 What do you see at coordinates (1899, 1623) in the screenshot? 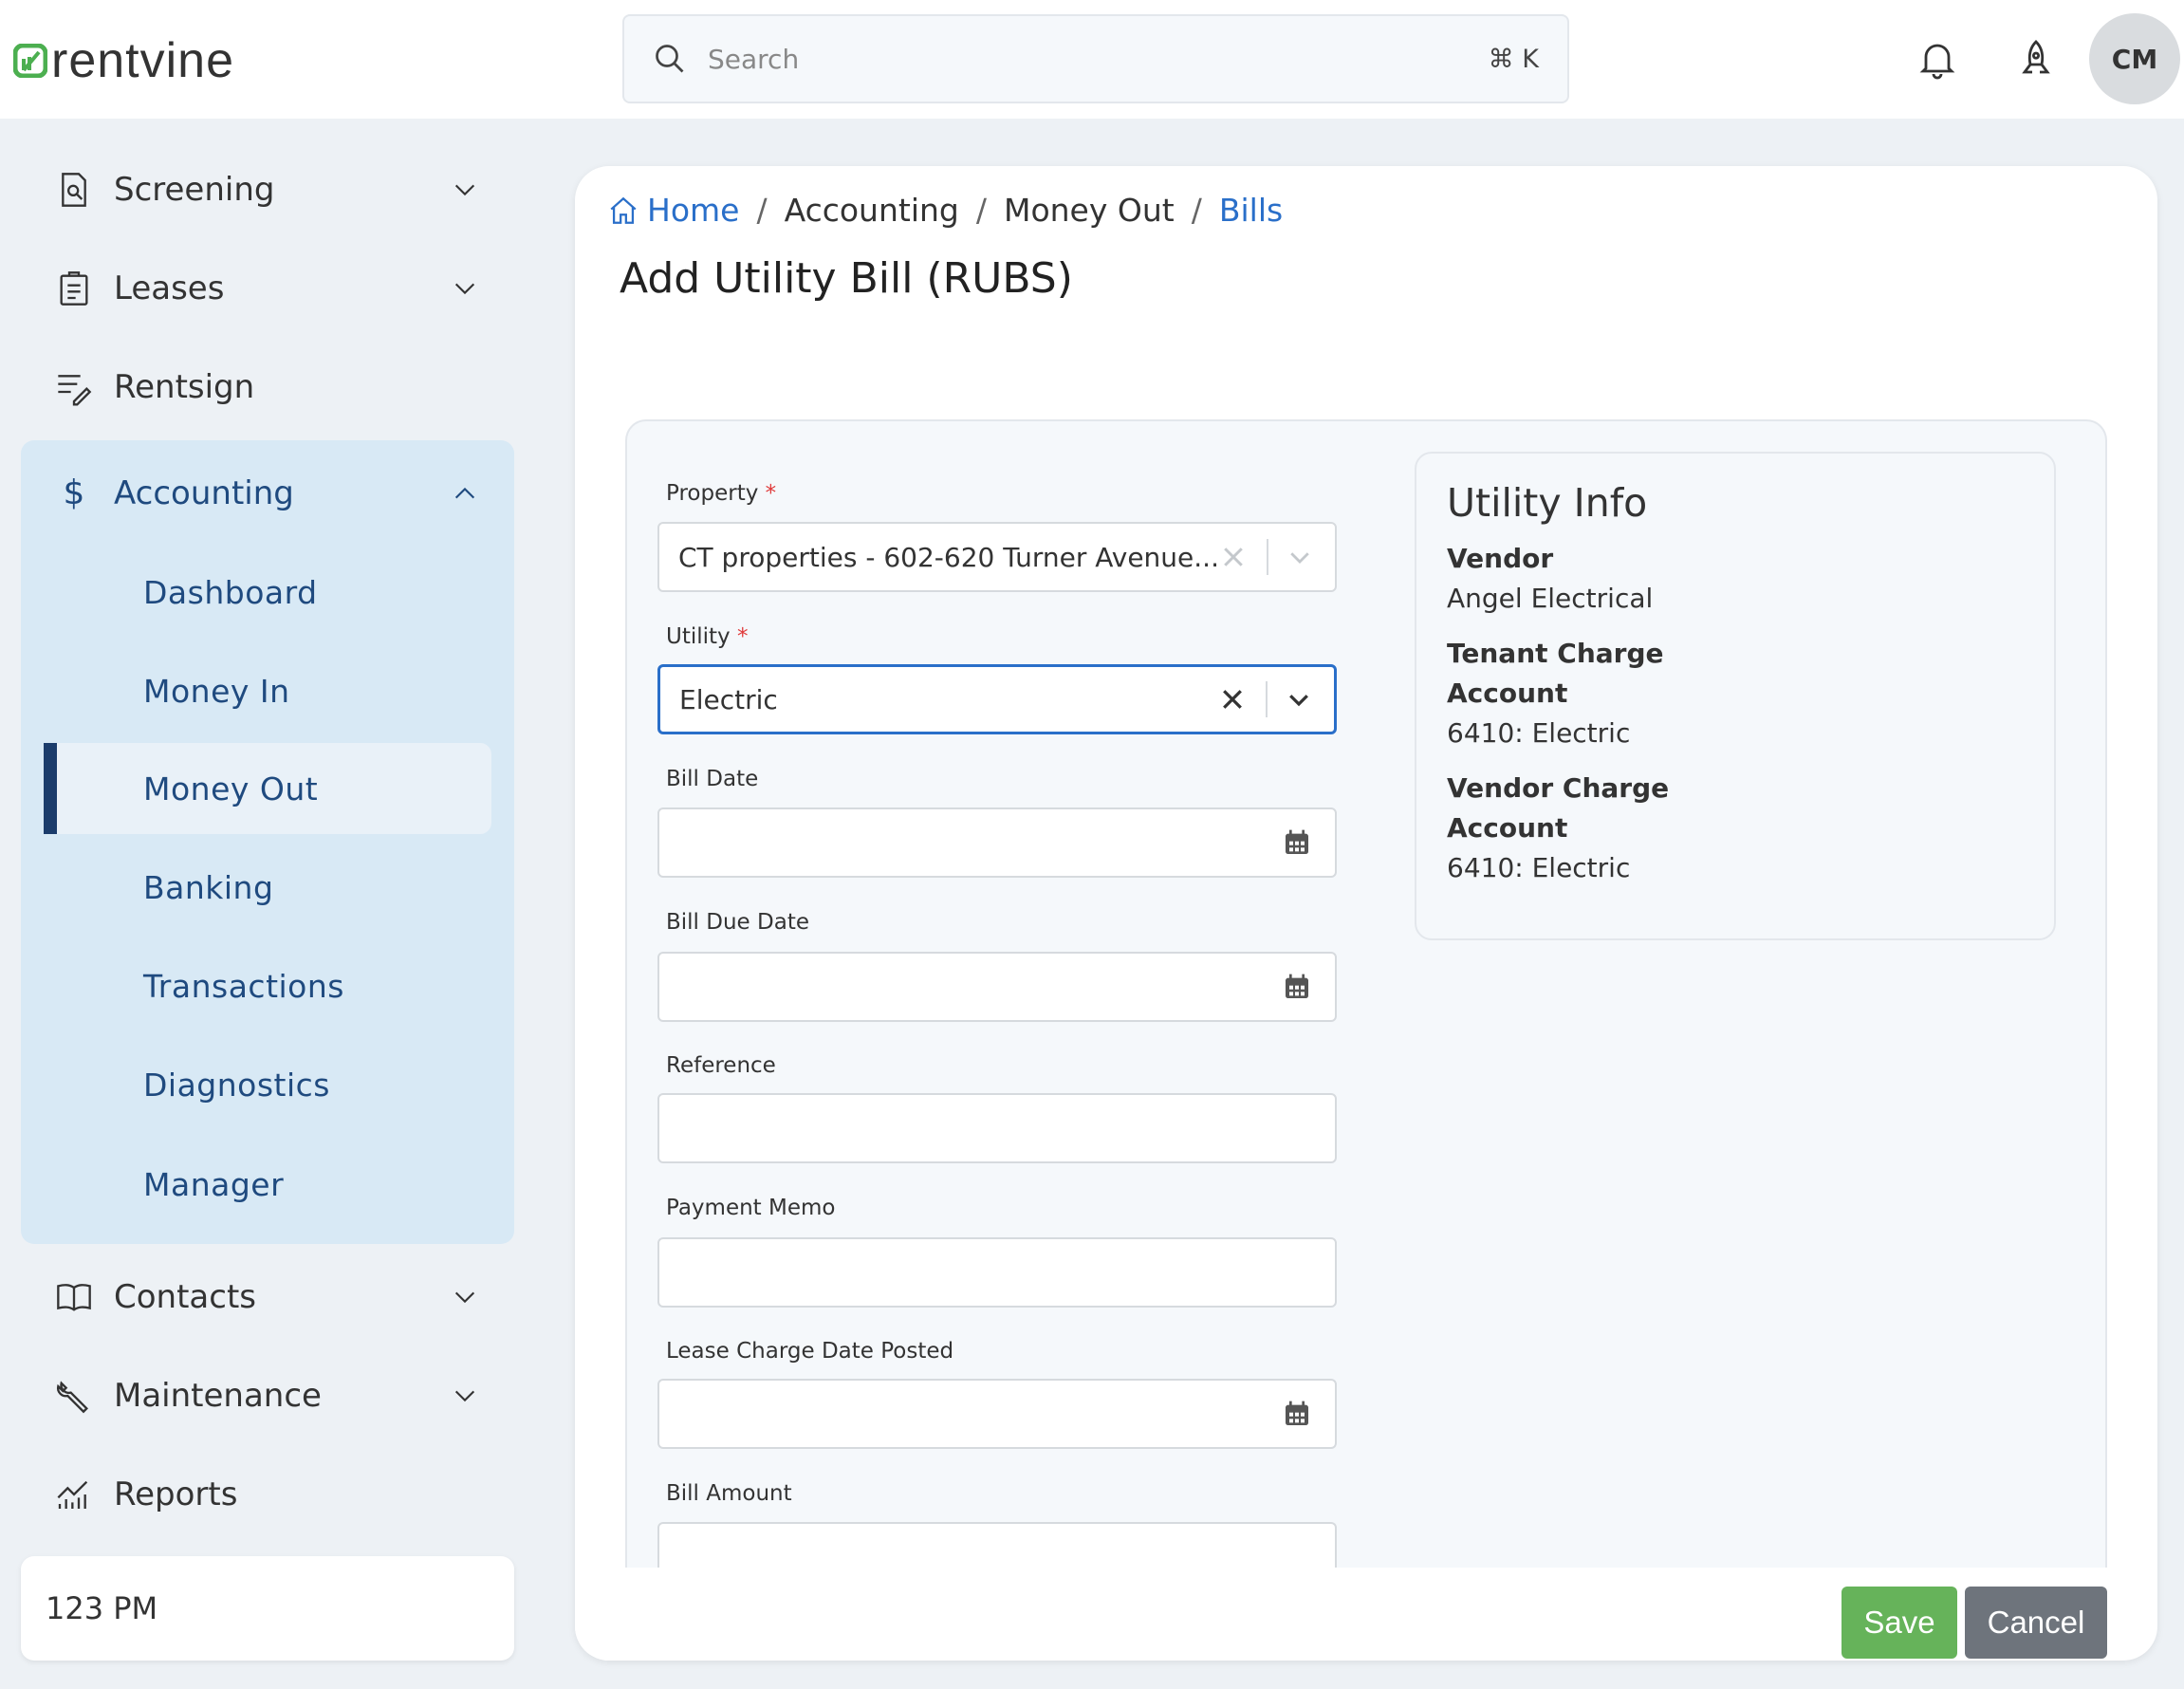
I see `save-button: Save` at bounding box center [1899, 1623].